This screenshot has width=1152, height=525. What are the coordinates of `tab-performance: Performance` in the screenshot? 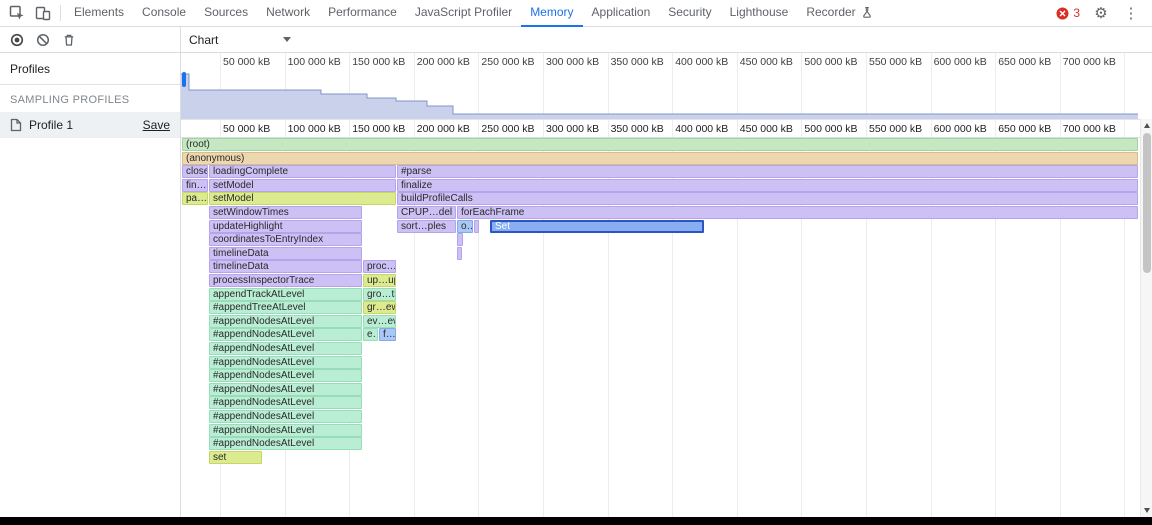 It's located at (362, 13).